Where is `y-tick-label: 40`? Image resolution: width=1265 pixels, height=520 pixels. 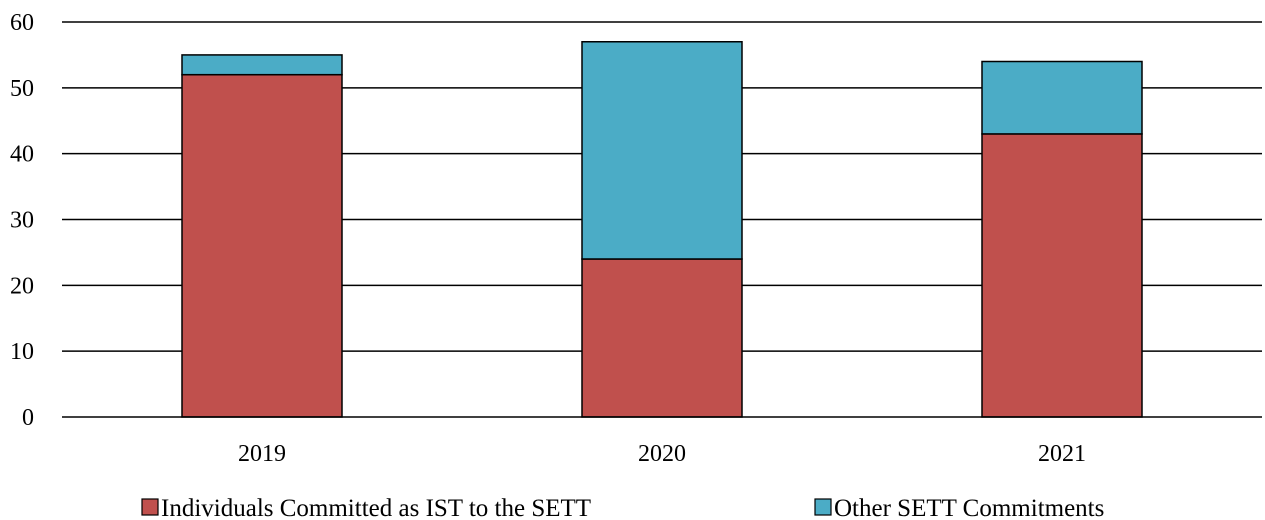 y-tick-label: 40 is located at coordinates (22, 155).